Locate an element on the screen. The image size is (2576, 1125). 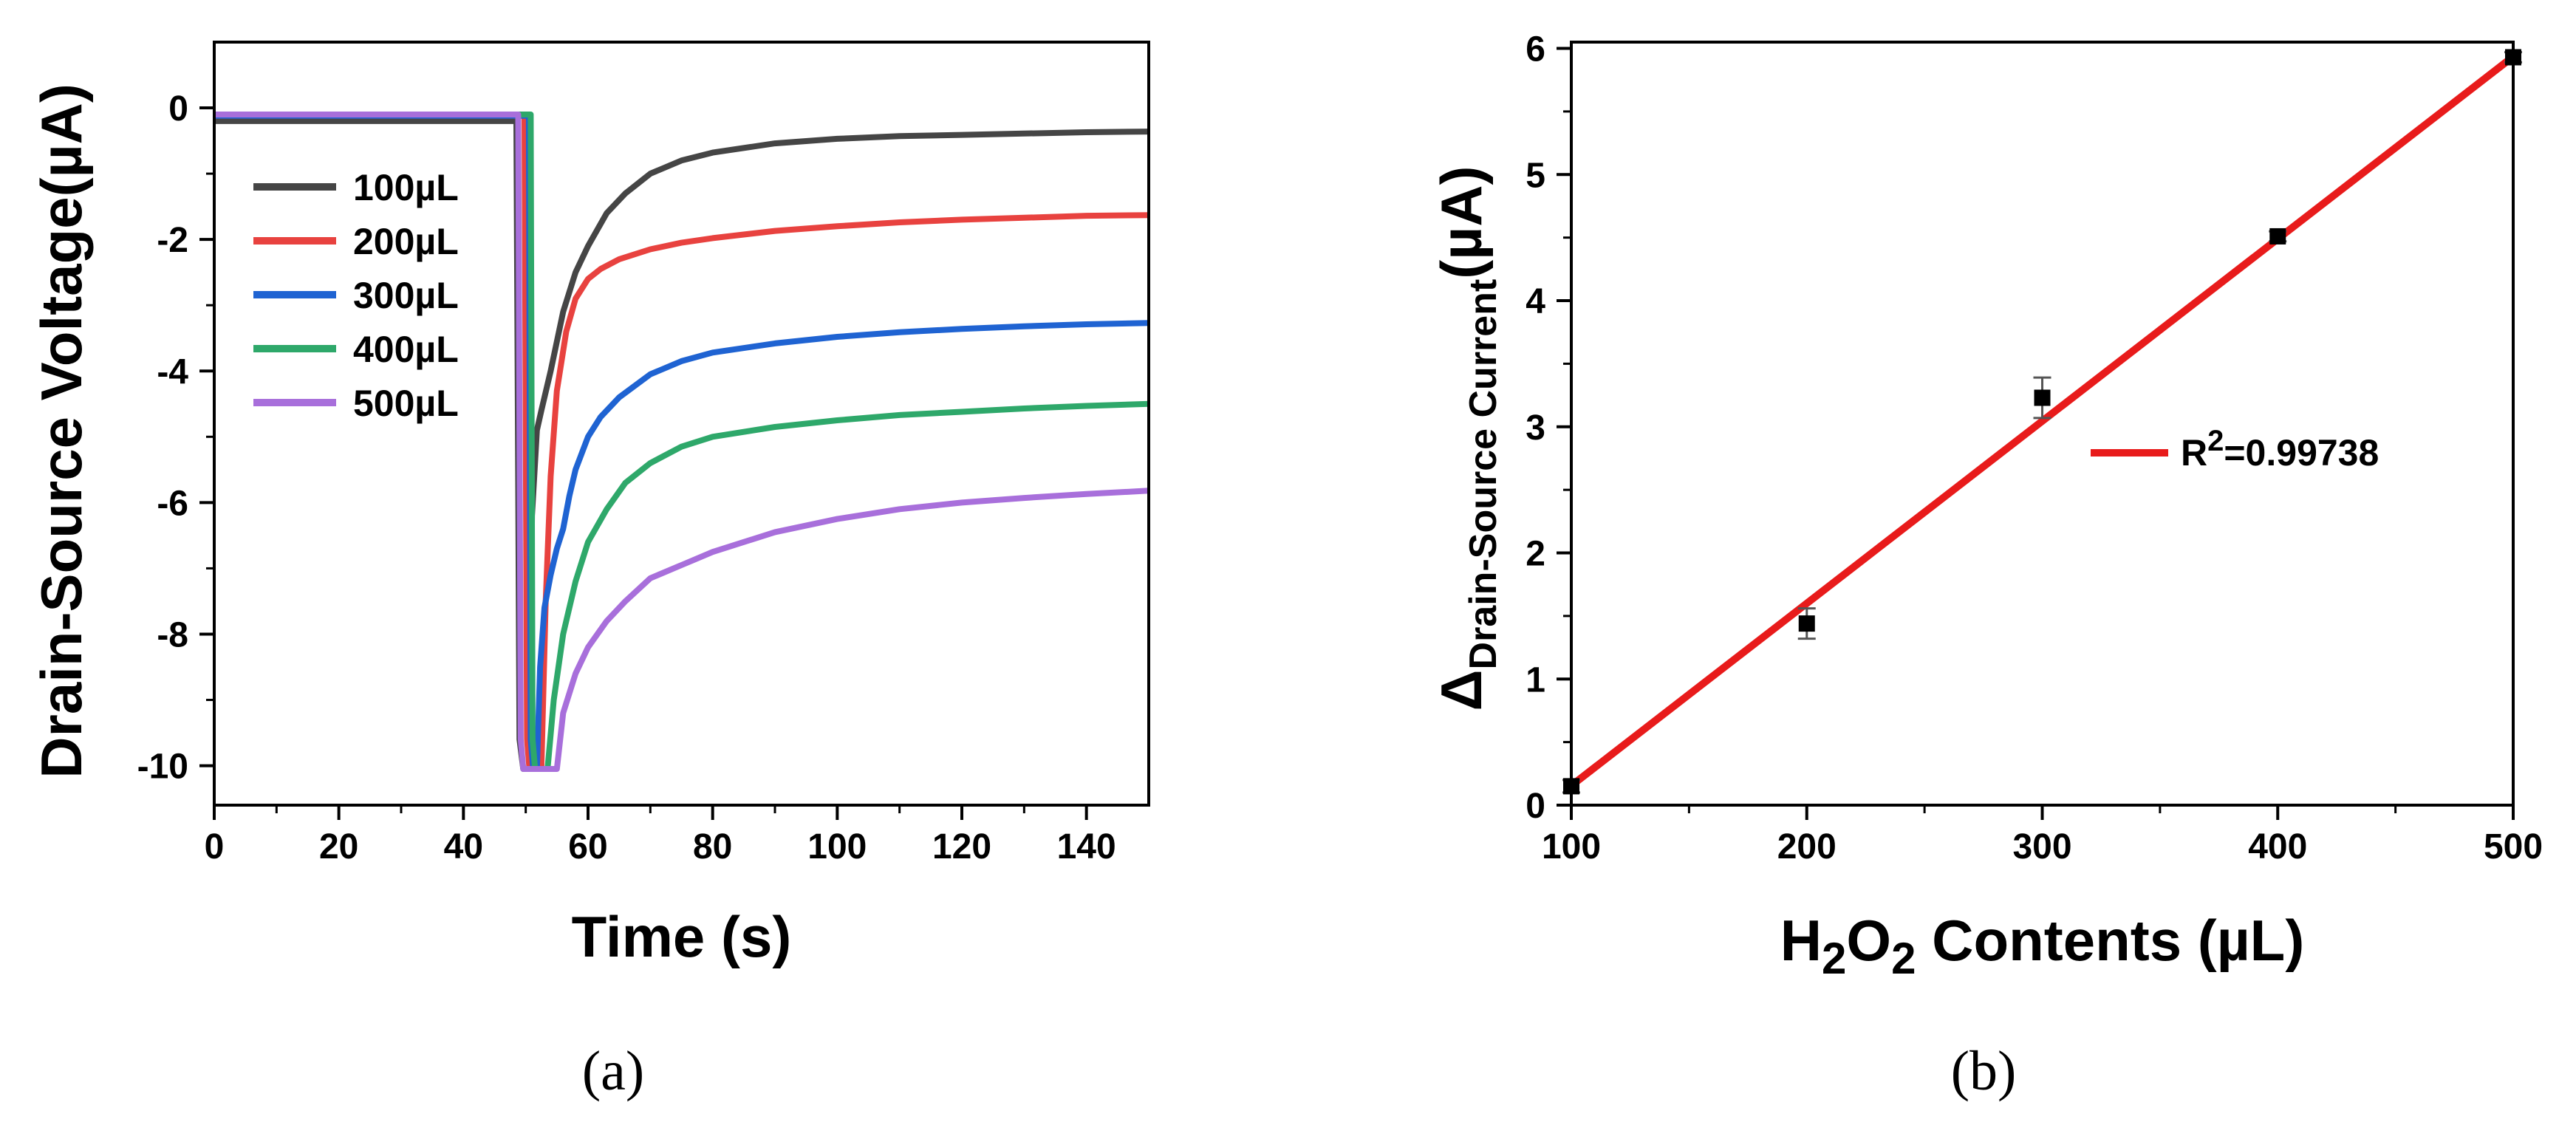
y-tick-label-a-1: -2 is located at coordinates (172, 240).